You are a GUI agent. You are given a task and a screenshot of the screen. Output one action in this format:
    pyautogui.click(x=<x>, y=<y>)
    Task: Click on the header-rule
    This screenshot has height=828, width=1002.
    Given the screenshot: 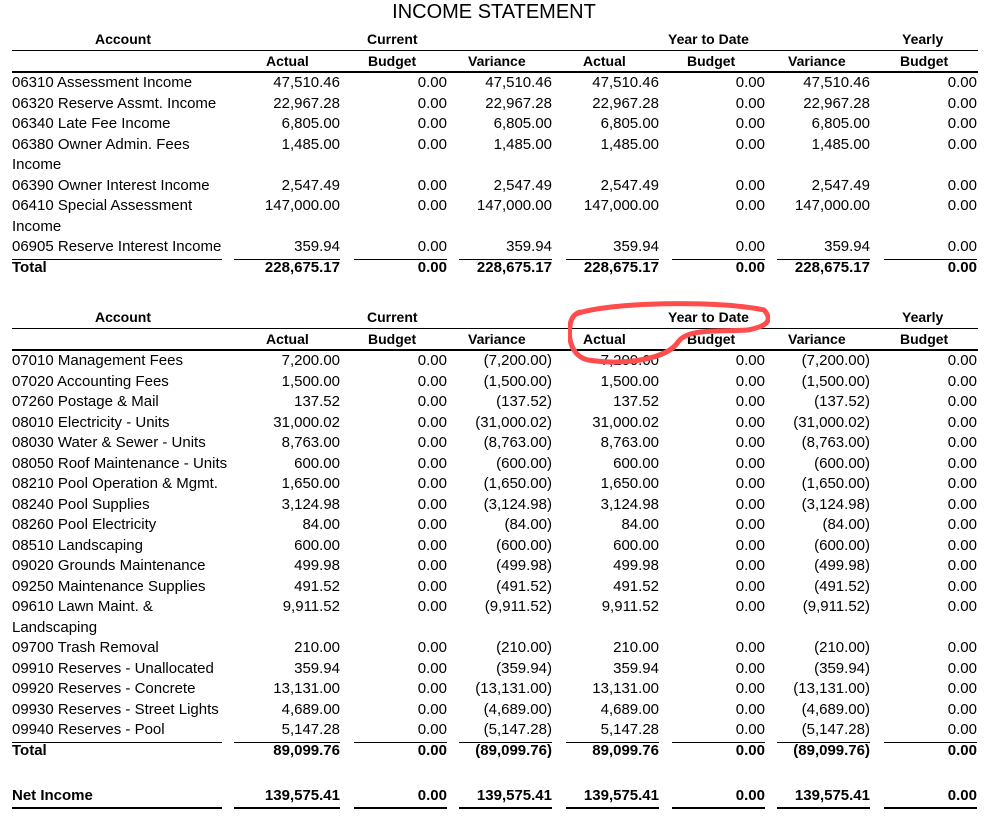 What is the action you would take?
    pyautogui.click(x=495, y=328)
    